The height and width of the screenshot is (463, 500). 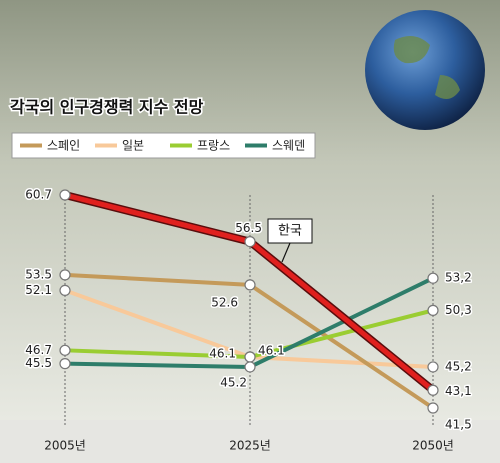 I want to click on legend-label: 일본, so click(x=133, y=146).